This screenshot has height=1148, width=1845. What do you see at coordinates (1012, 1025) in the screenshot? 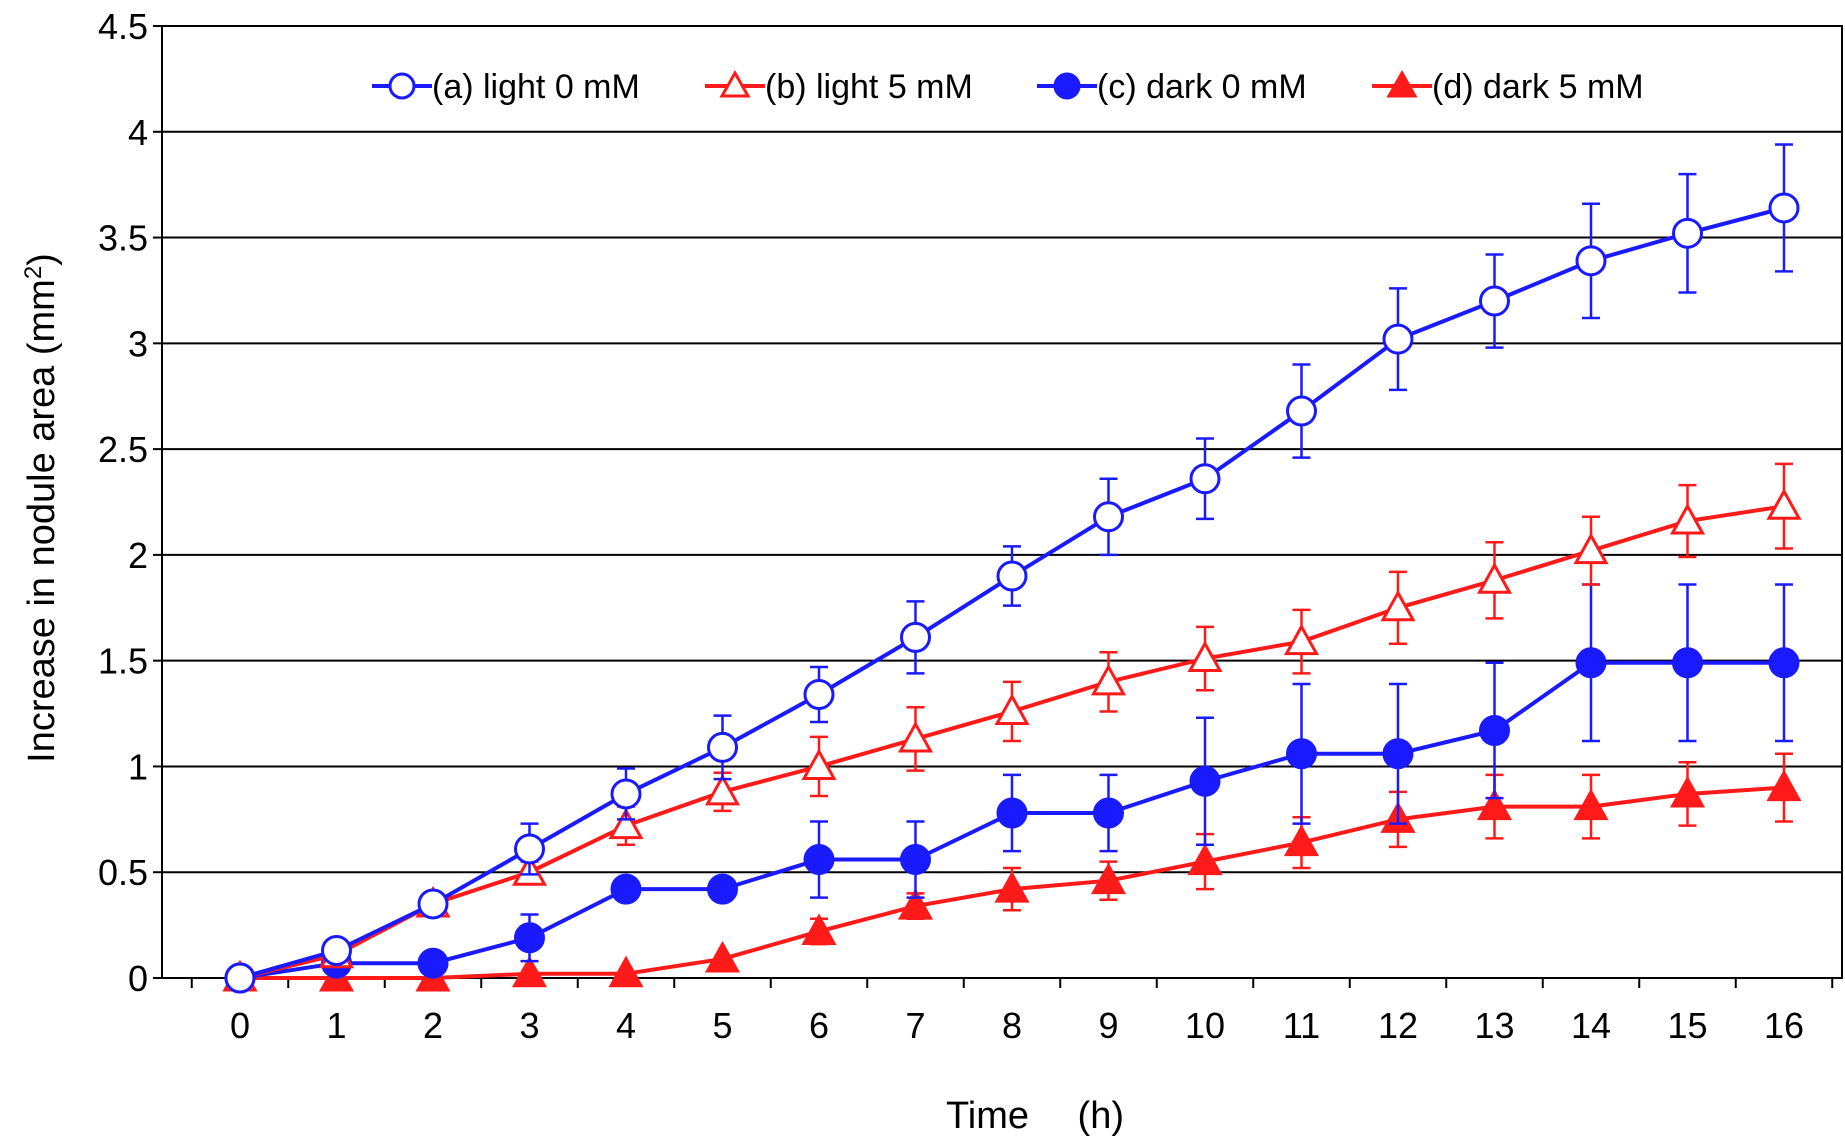
I see `x-tick-label: 8` at bounding box center [1012, 1025].